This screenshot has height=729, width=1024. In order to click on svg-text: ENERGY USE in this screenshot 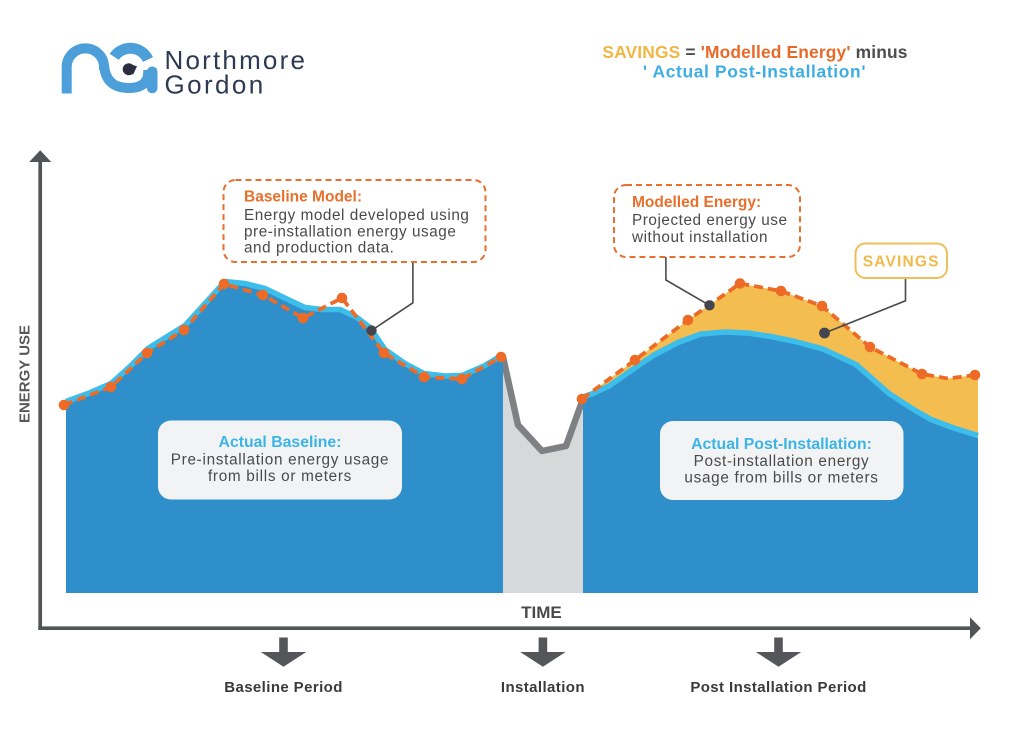, I will do `click(25, 374)`.